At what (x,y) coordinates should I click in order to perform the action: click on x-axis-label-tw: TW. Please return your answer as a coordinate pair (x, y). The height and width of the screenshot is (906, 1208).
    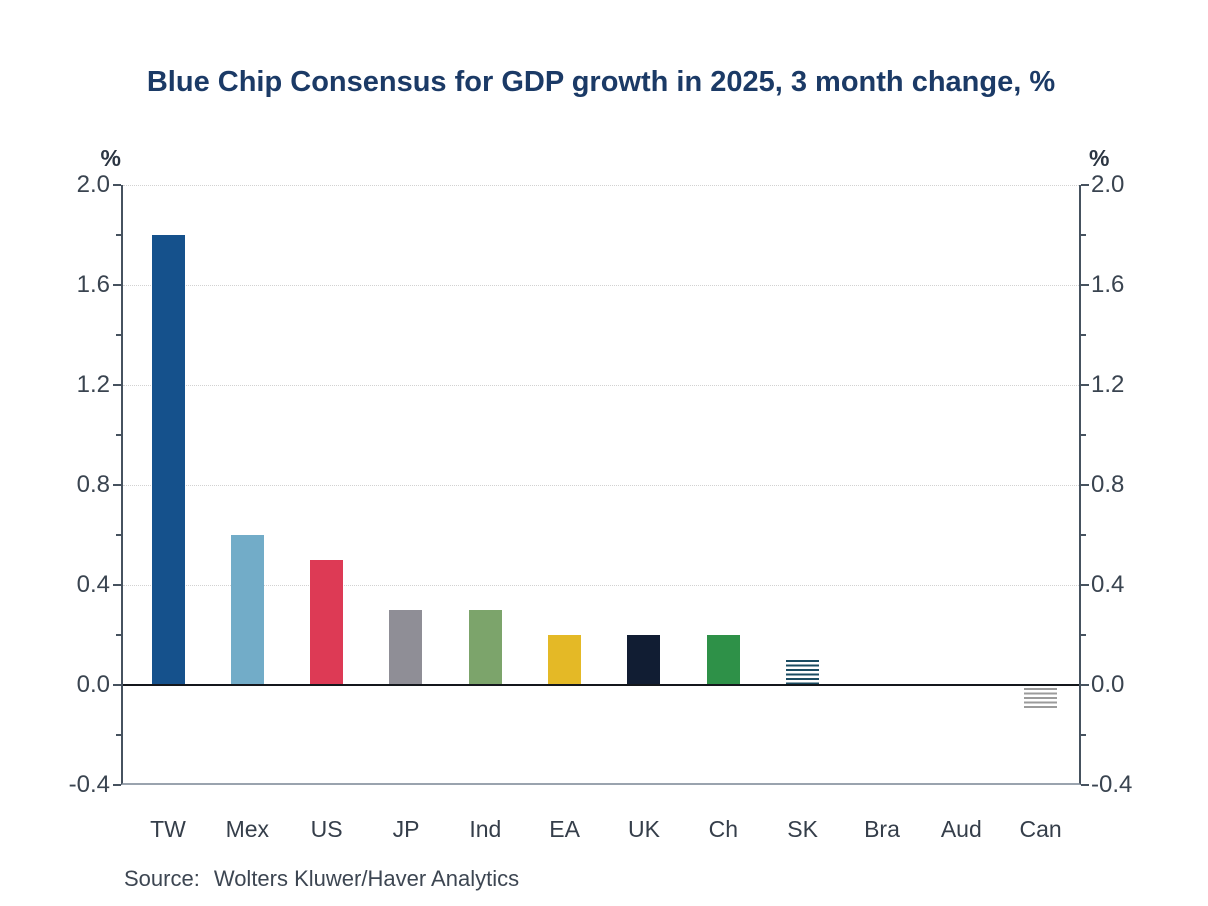
    Looking at the image, I should click on (168, 829).